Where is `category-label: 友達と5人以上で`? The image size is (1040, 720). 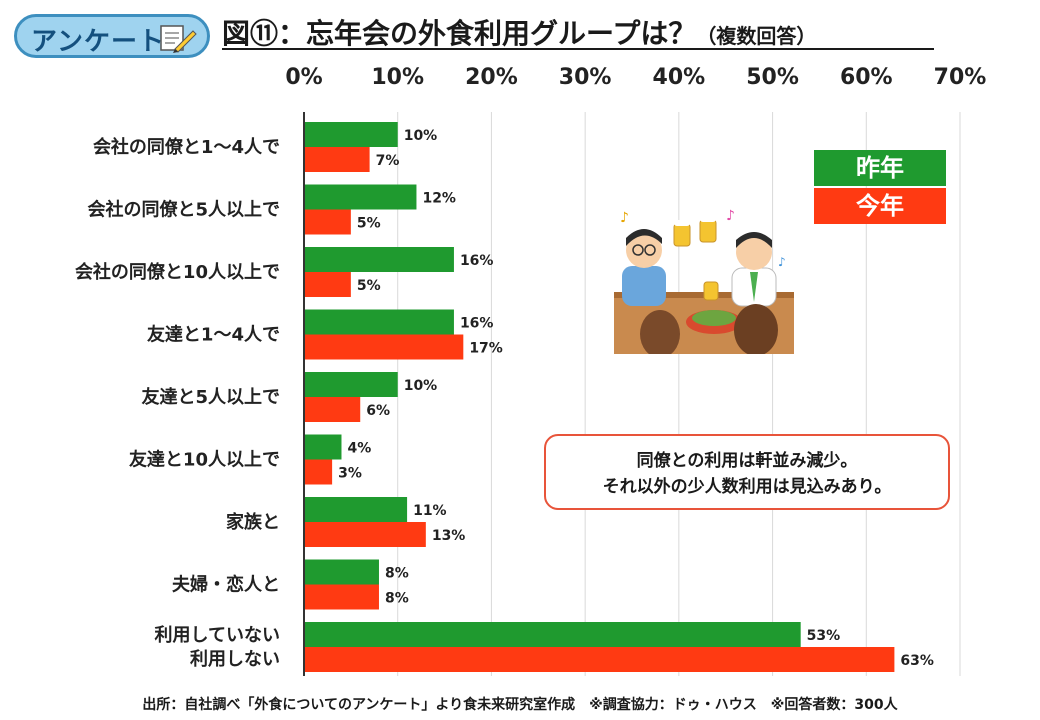 category-label: 友達と5人以上で is located at coordinates (210, 397).